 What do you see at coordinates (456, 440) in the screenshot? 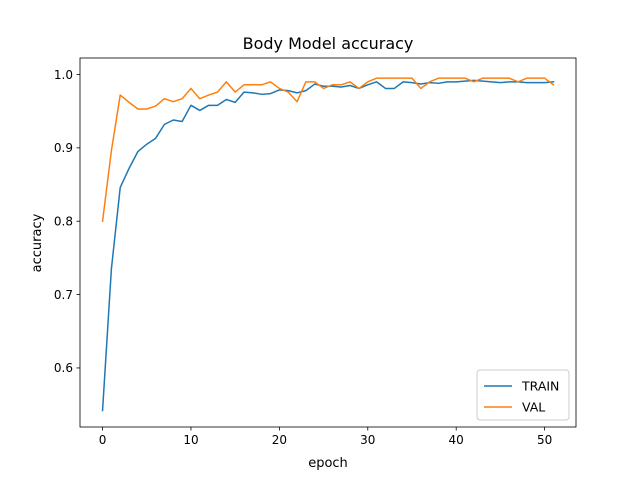
I see `x-tick-label: 40` at bounding box center [456, 440].